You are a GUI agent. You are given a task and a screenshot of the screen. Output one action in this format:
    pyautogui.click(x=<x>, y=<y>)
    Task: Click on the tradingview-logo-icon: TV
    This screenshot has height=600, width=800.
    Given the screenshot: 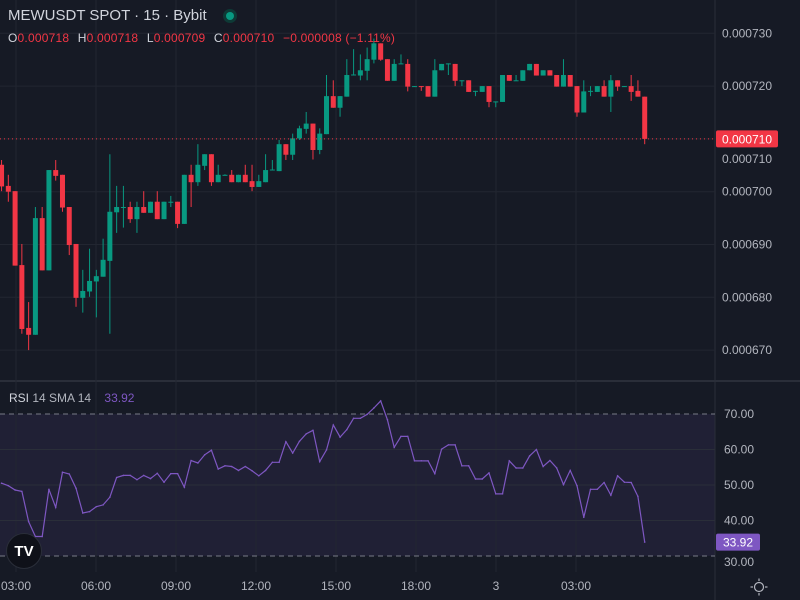 What is the action you would take?
    pyautogui.click(x=24, y=551)
    